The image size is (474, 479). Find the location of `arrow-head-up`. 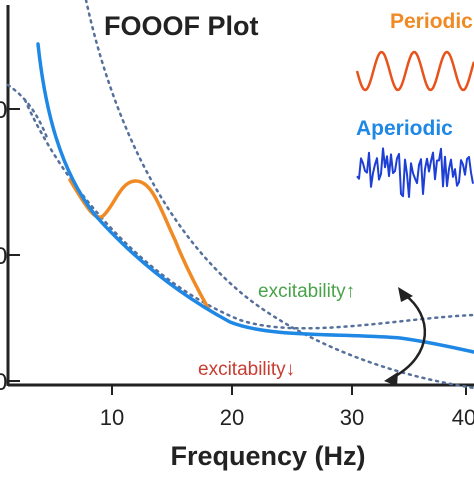

arrow-head-up is located at coordinates (405, 294).